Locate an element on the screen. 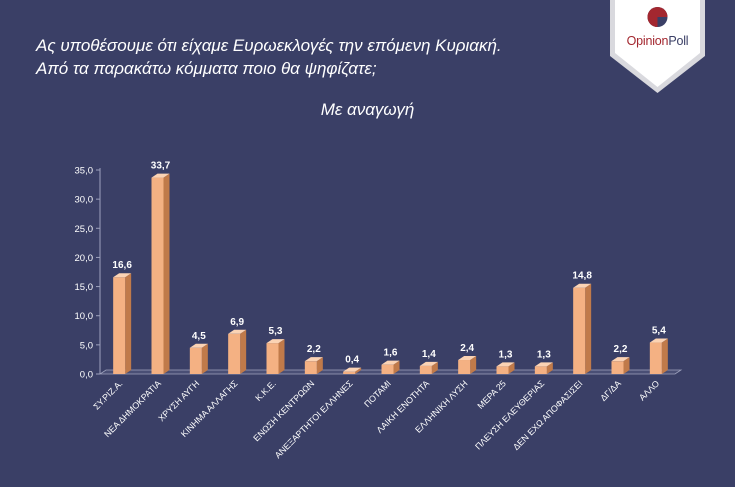 This screenshot has height=487, width=735. y-tick-label: 30,0 is located at coordinates (84, 200).